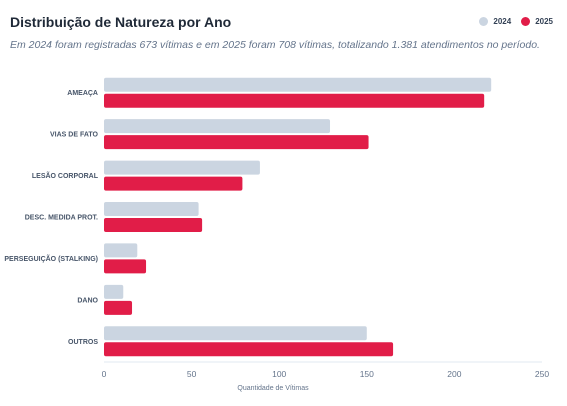 The height and width of the screenshot is (406, 567). I want to click on x-tick-label-5: 250, so click(542, 374).